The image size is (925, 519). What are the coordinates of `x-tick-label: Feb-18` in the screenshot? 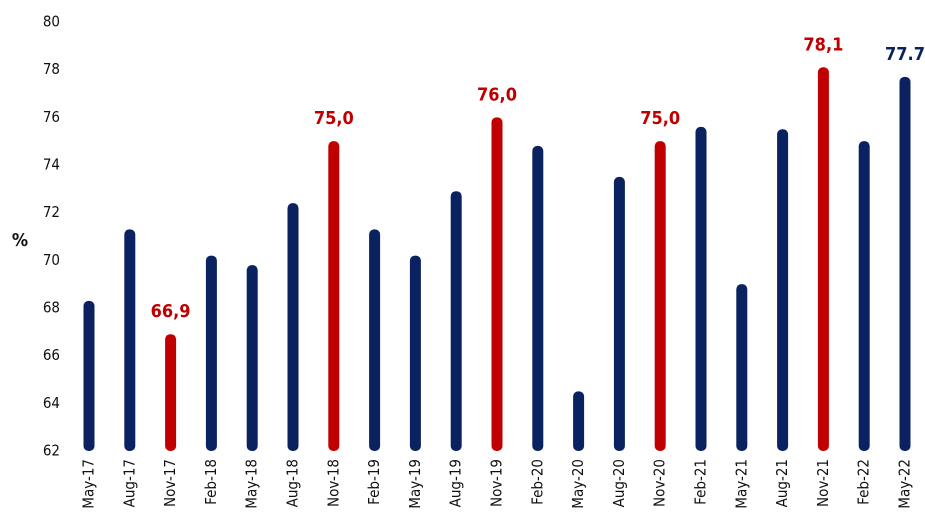 It's located at (211, 482).